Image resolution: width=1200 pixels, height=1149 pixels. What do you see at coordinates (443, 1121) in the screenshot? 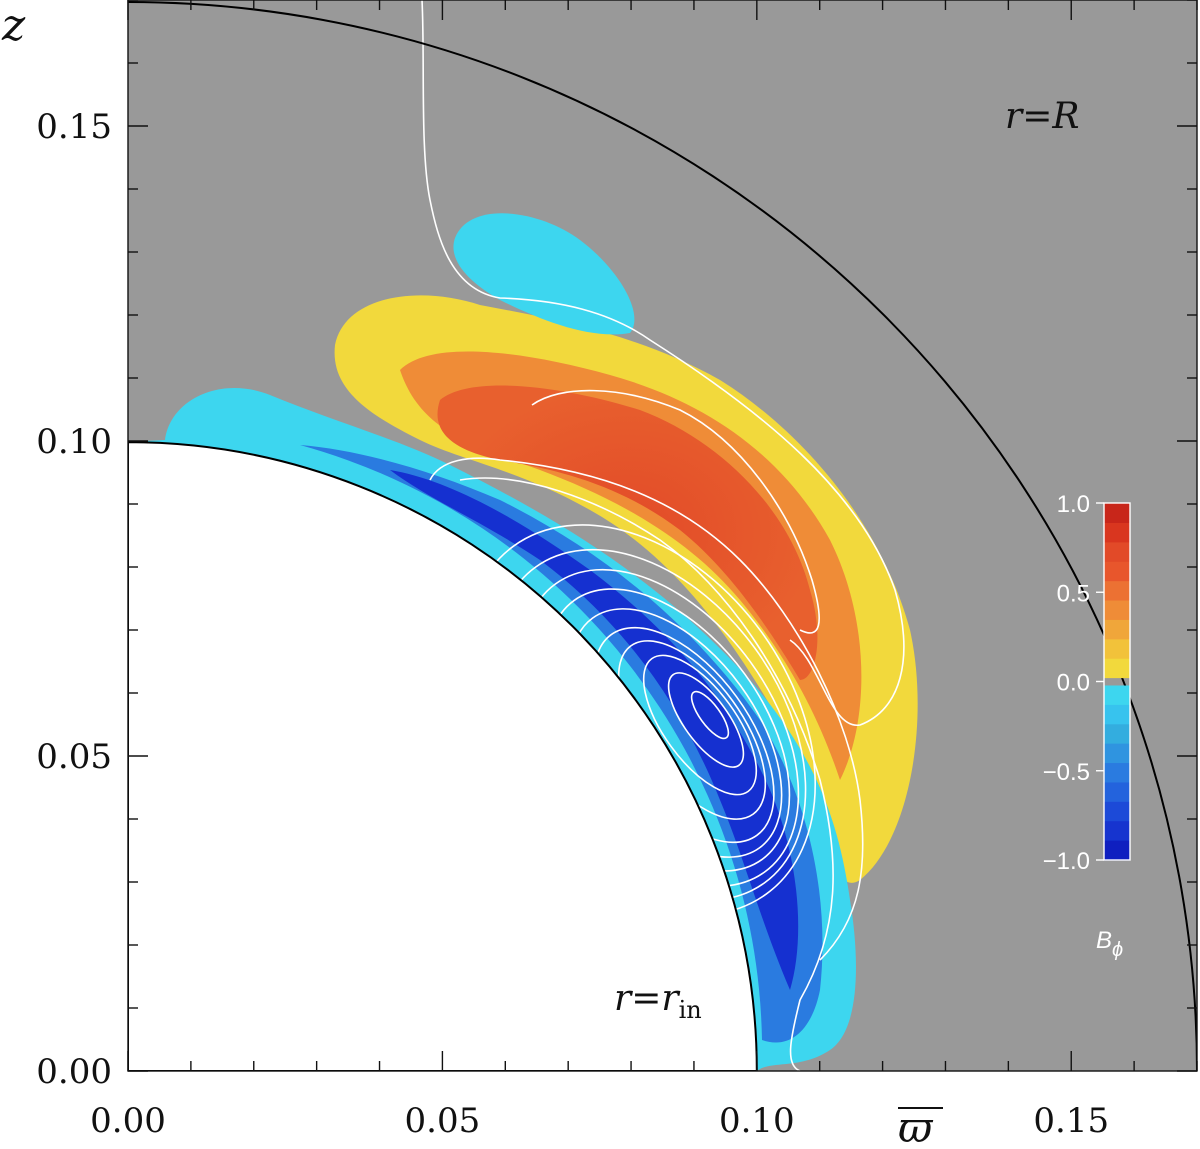
I see `x-tick-label: 0.05` at bounding box center [443, 1121].